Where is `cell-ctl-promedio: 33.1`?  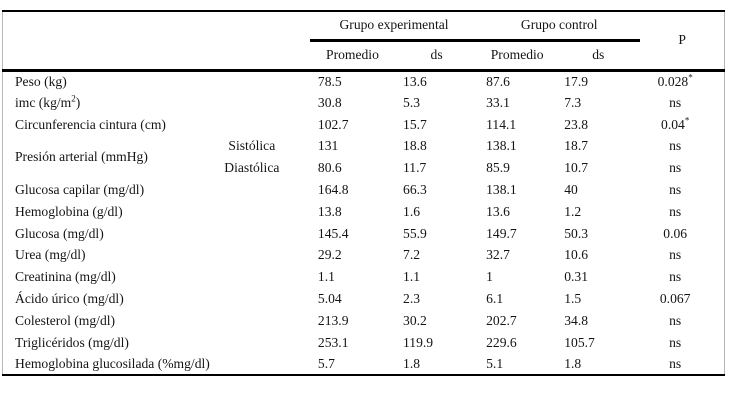 cell-ctl-promedio: 33.1 is located at coordinates (498, 102).